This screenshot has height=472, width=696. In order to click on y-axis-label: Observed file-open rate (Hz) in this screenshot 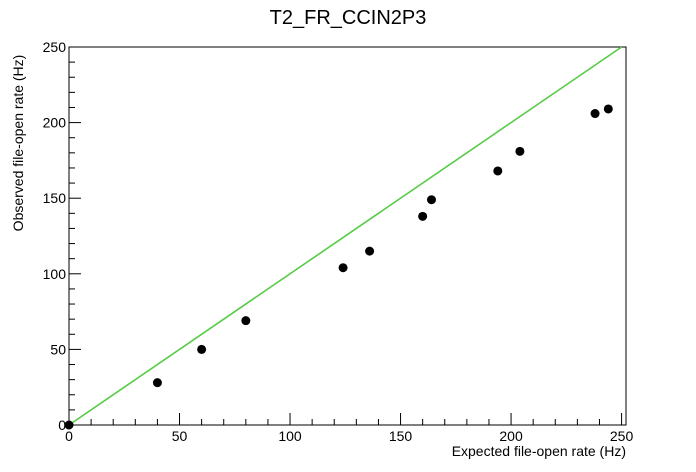, I will do `click(18, 143)`.